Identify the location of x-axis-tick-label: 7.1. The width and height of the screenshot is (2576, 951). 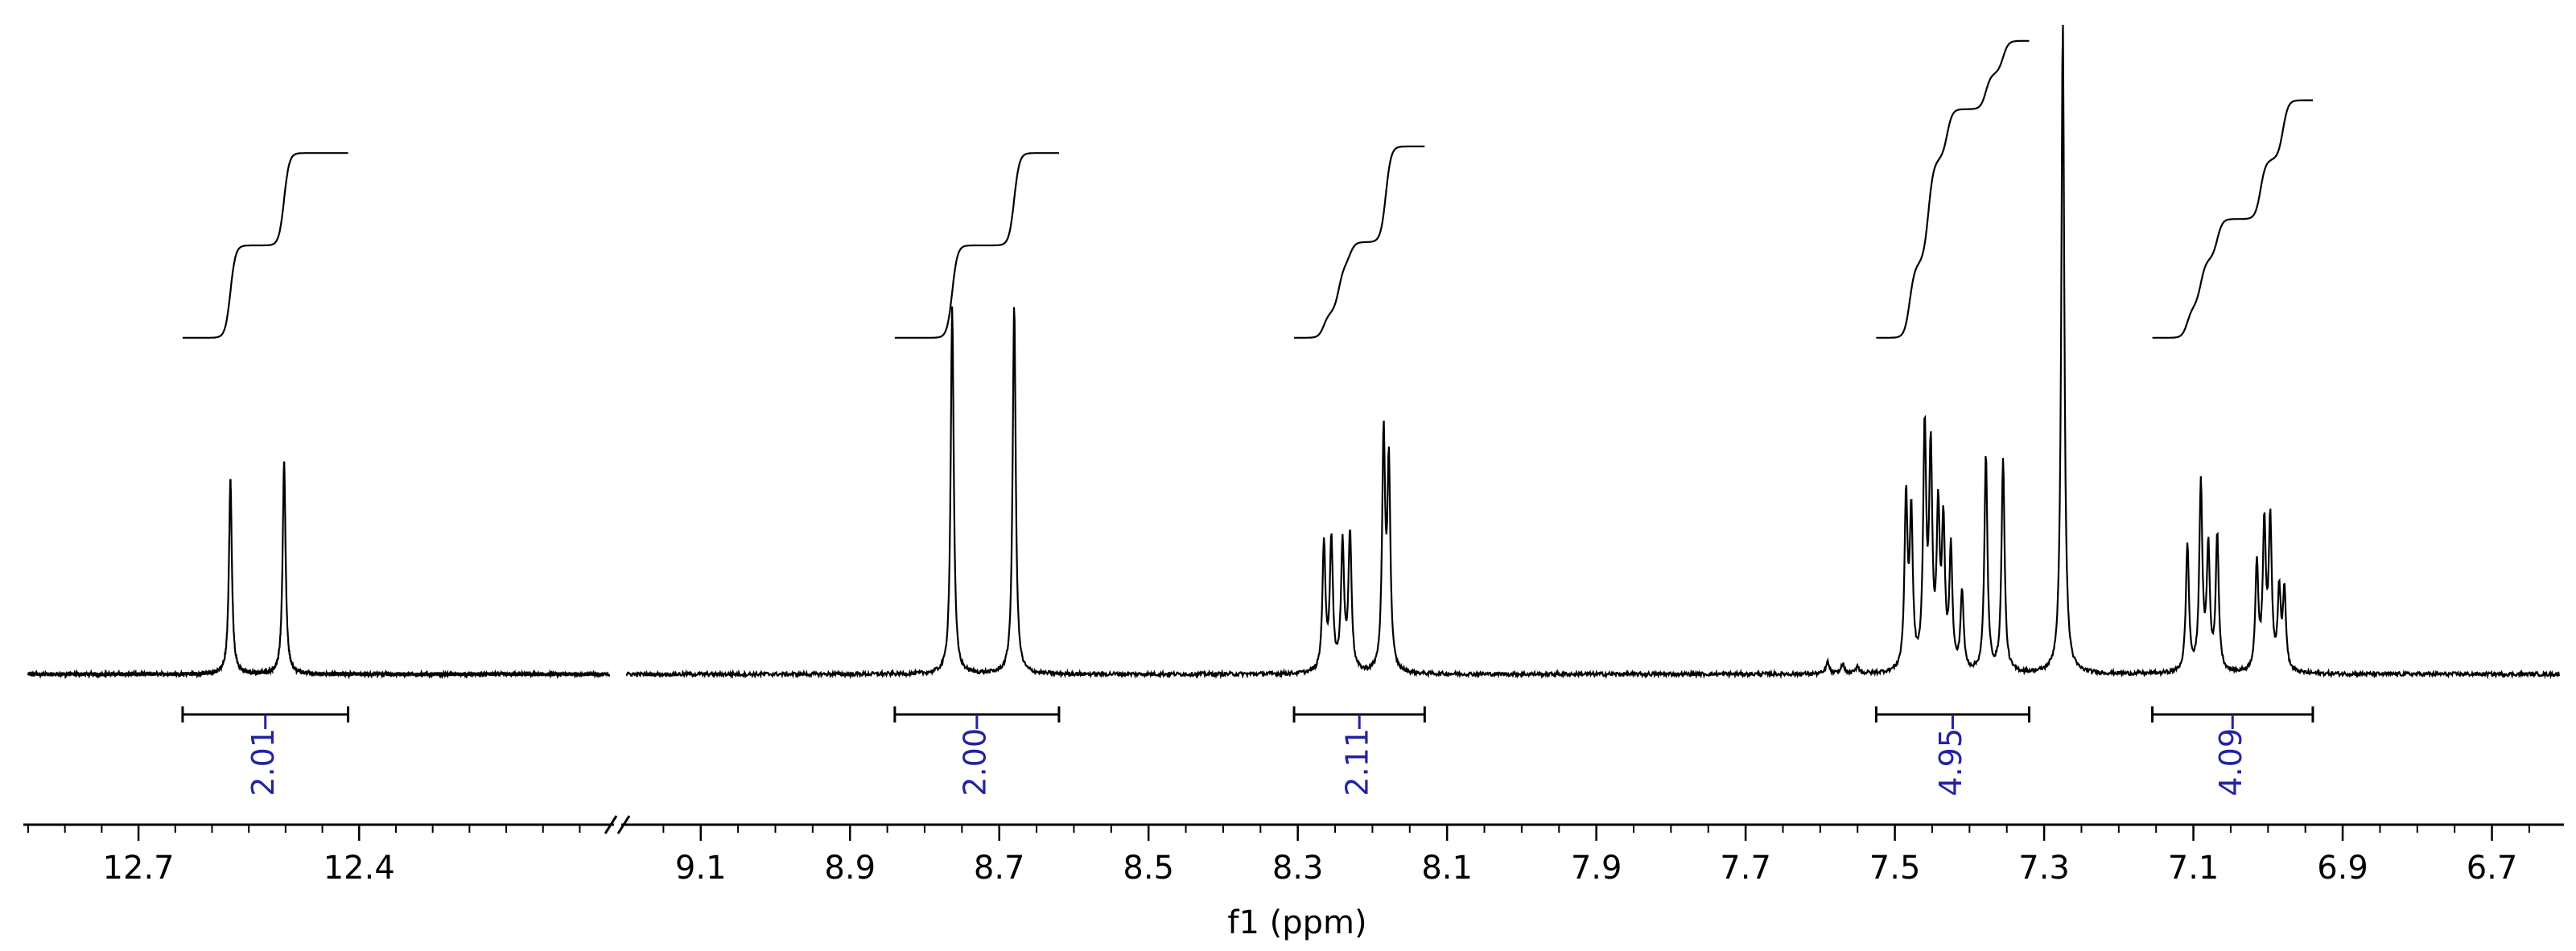
(2193, 868).